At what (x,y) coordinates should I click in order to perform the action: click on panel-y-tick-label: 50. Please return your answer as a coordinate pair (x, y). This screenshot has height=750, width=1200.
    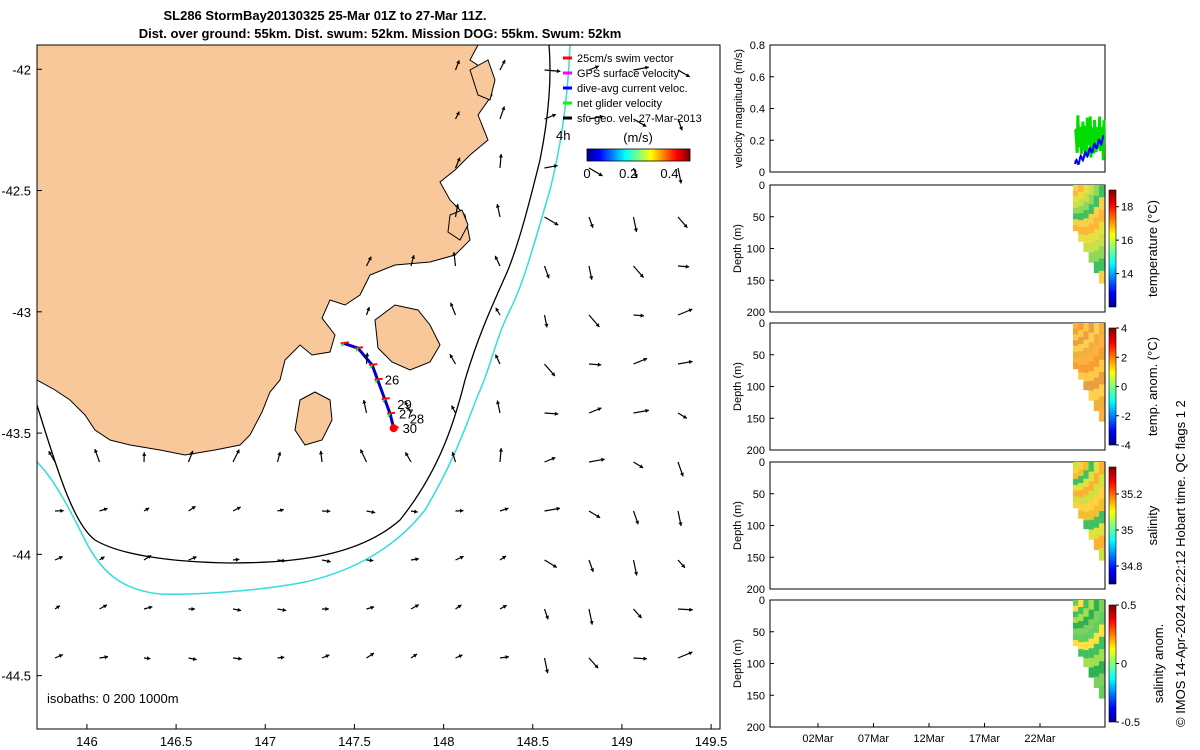
    Looking at the image, I should click on (759, 495).